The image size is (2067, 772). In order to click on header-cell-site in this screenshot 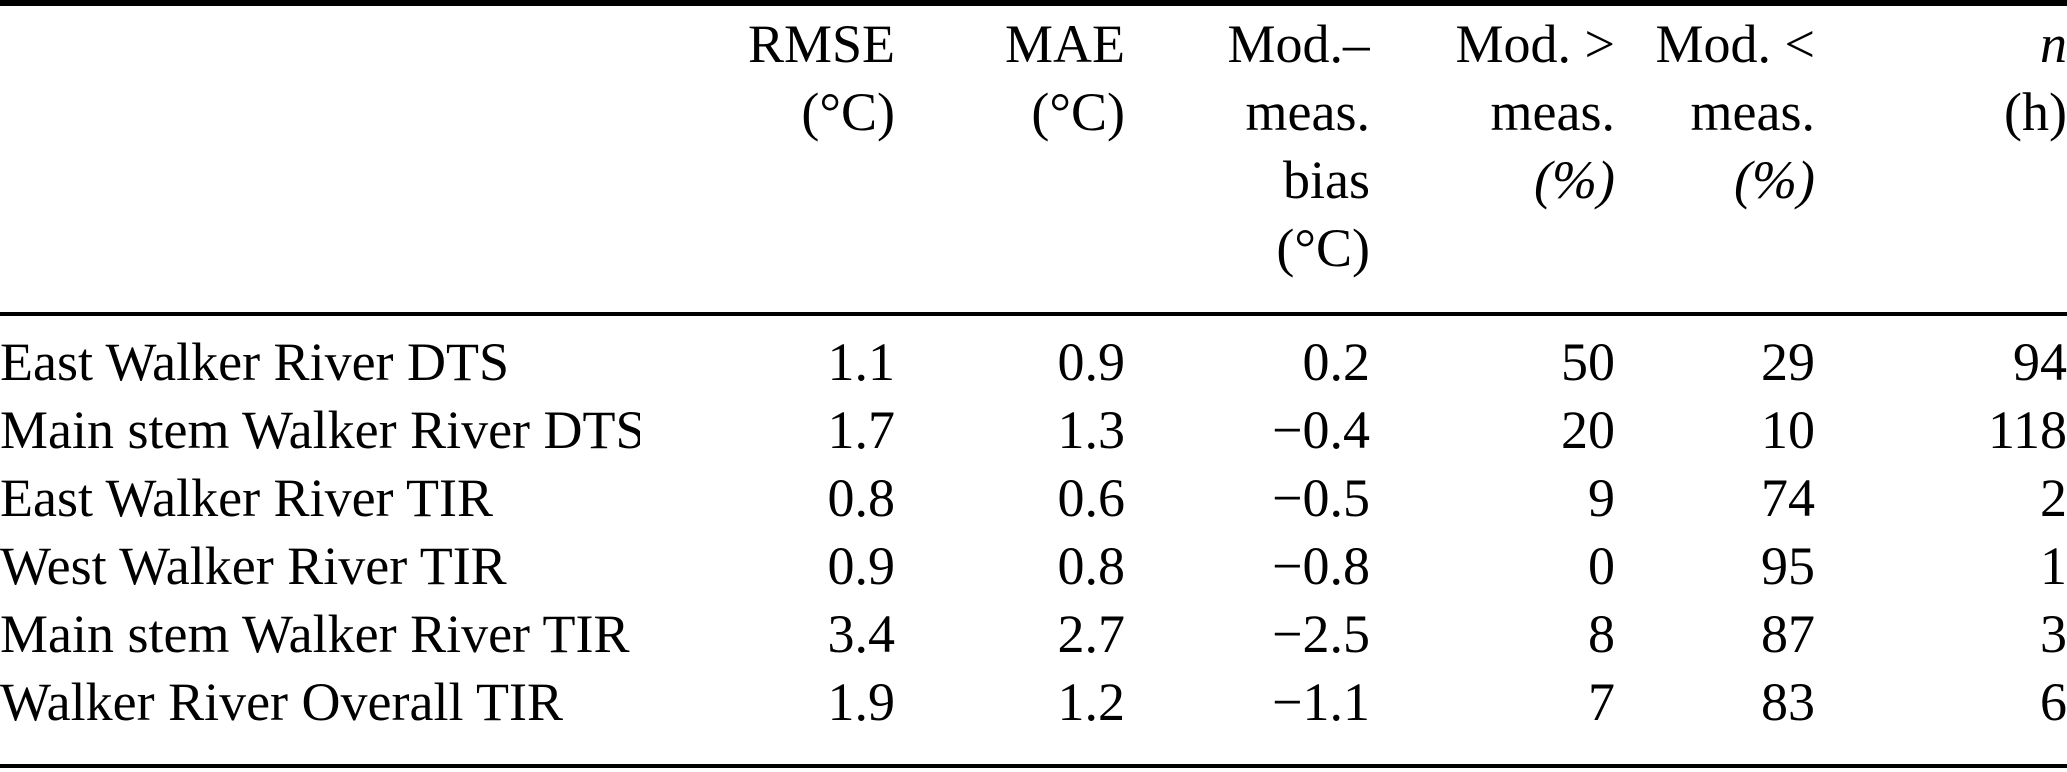, I will do `click(320, 159)`.